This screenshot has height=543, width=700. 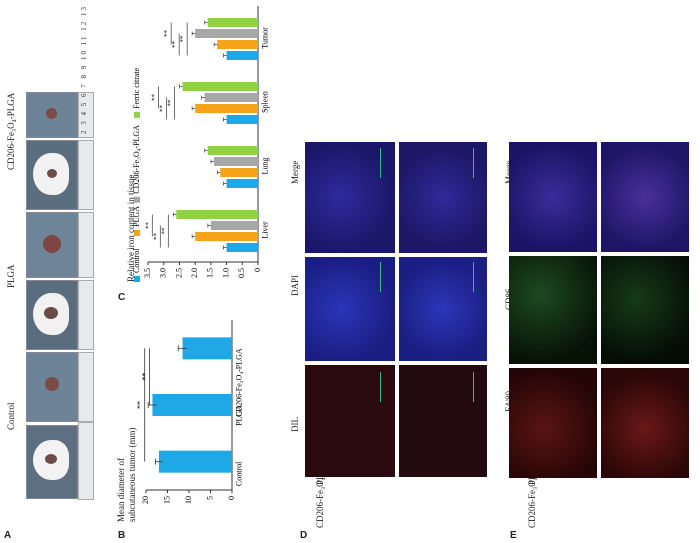 What do you see at coordinates (645, 310) in the screenshot?
I see `micro-e-plga-cd86` at bounding box center [645, 310].